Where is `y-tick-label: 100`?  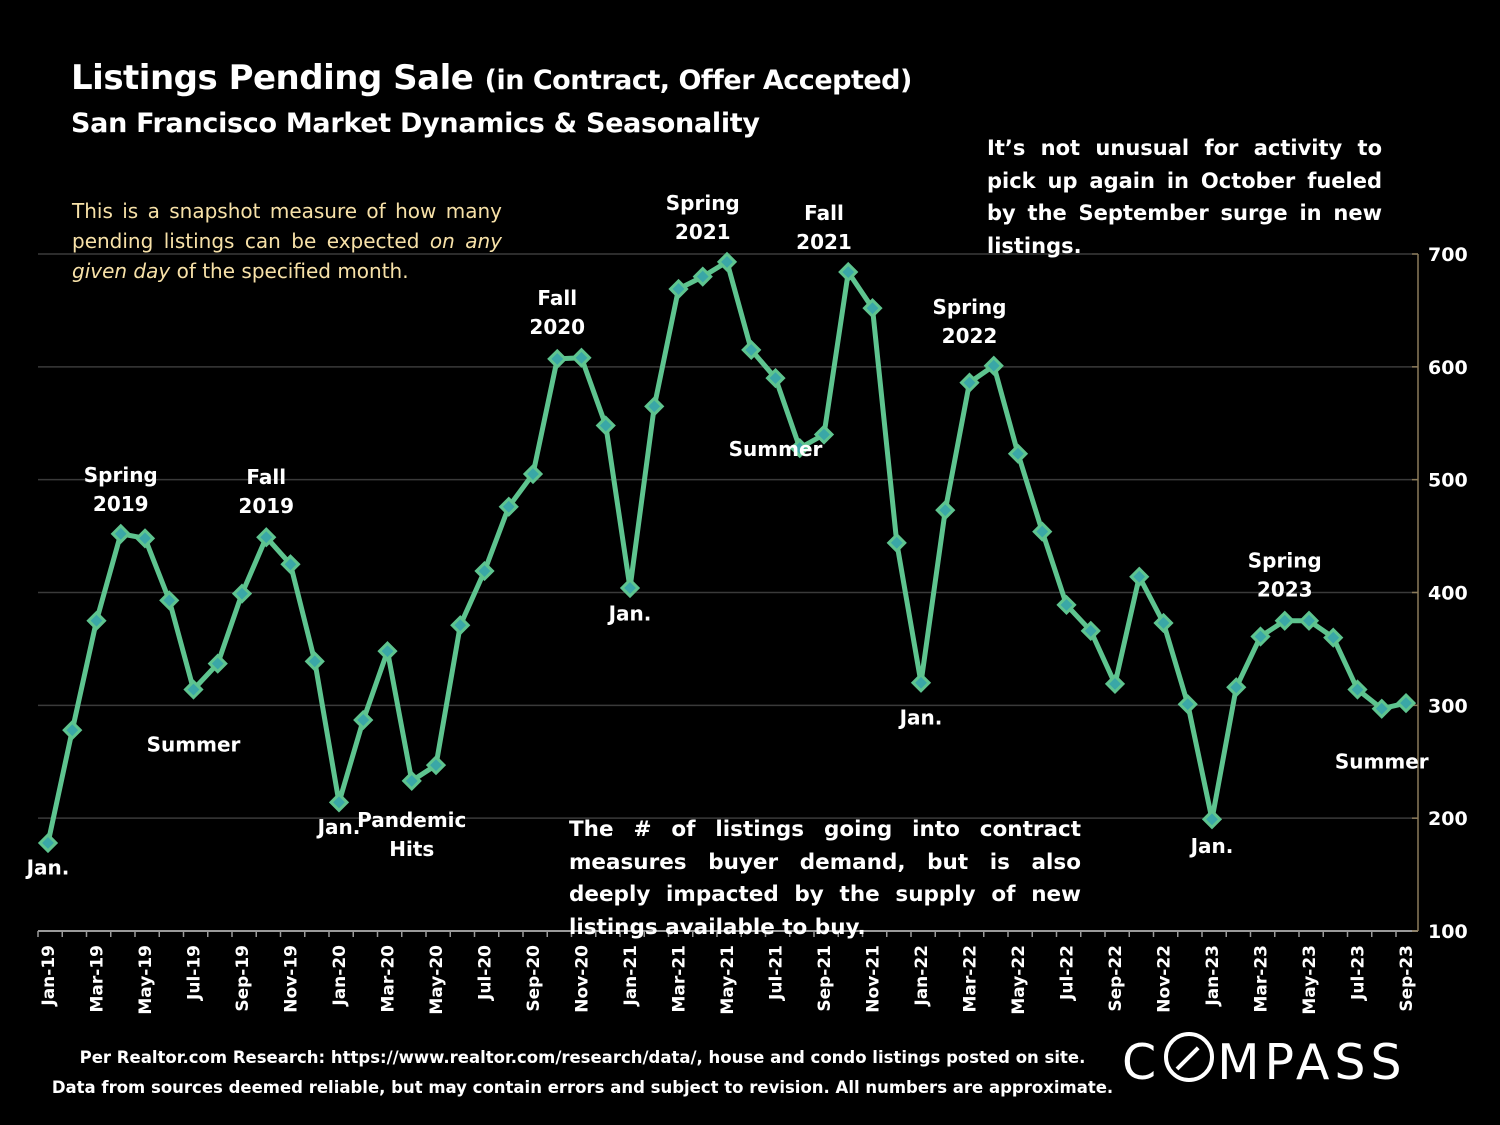 y-tick-label: 100 is located at coordinates (1448, 932).